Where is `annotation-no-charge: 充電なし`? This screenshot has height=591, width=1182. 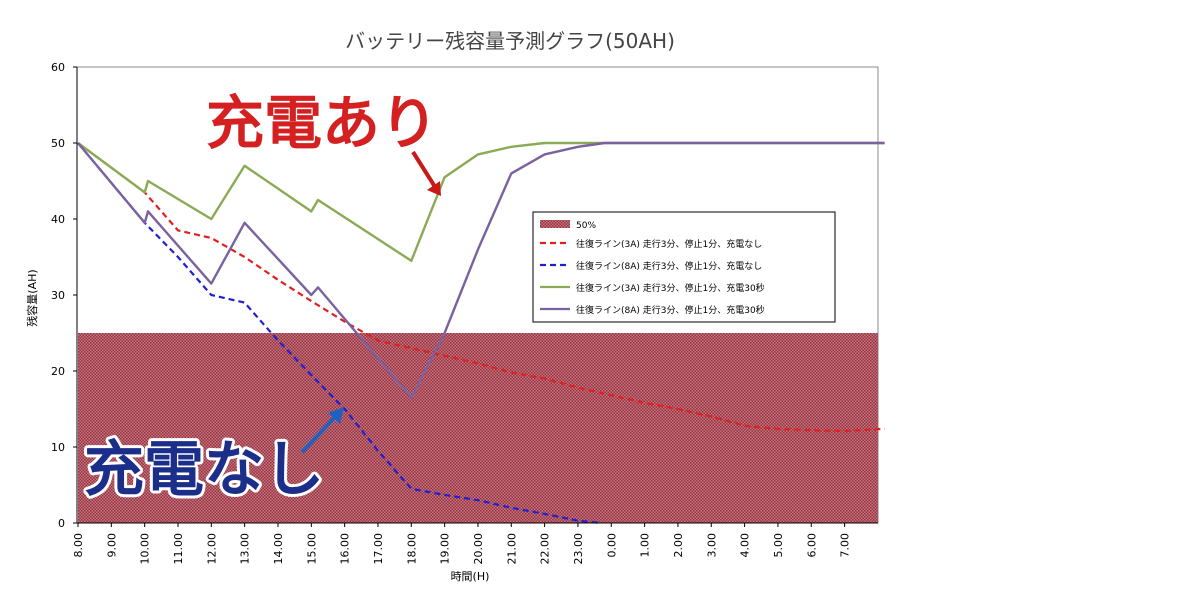
annotation-no-charge: 充電なし is located at coordinates (204, 470).